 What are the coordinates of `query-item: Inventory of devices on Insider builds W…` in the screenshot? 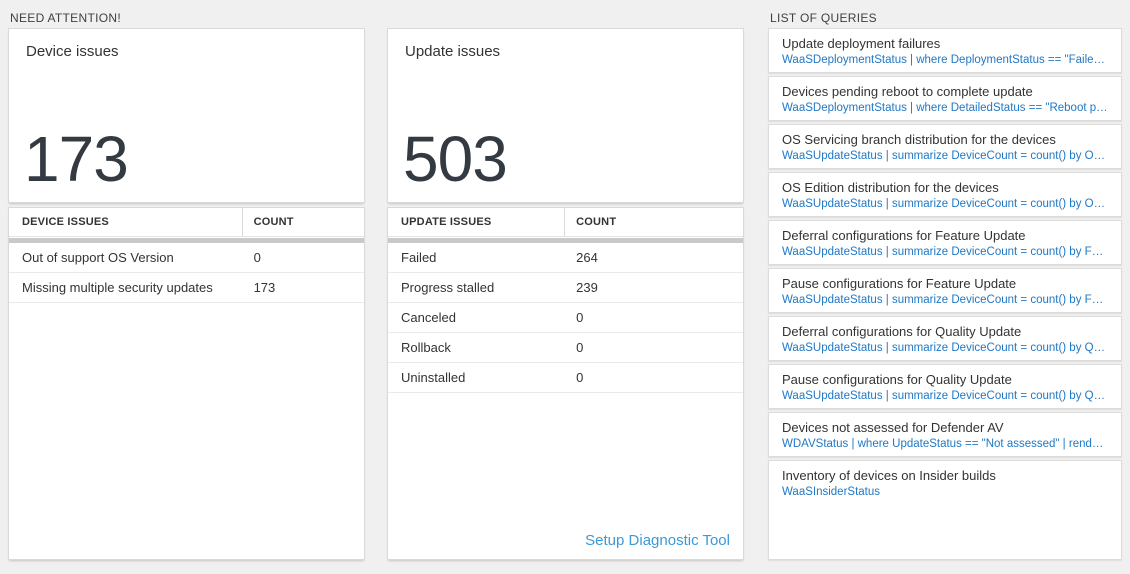 It's located at (945, 510).